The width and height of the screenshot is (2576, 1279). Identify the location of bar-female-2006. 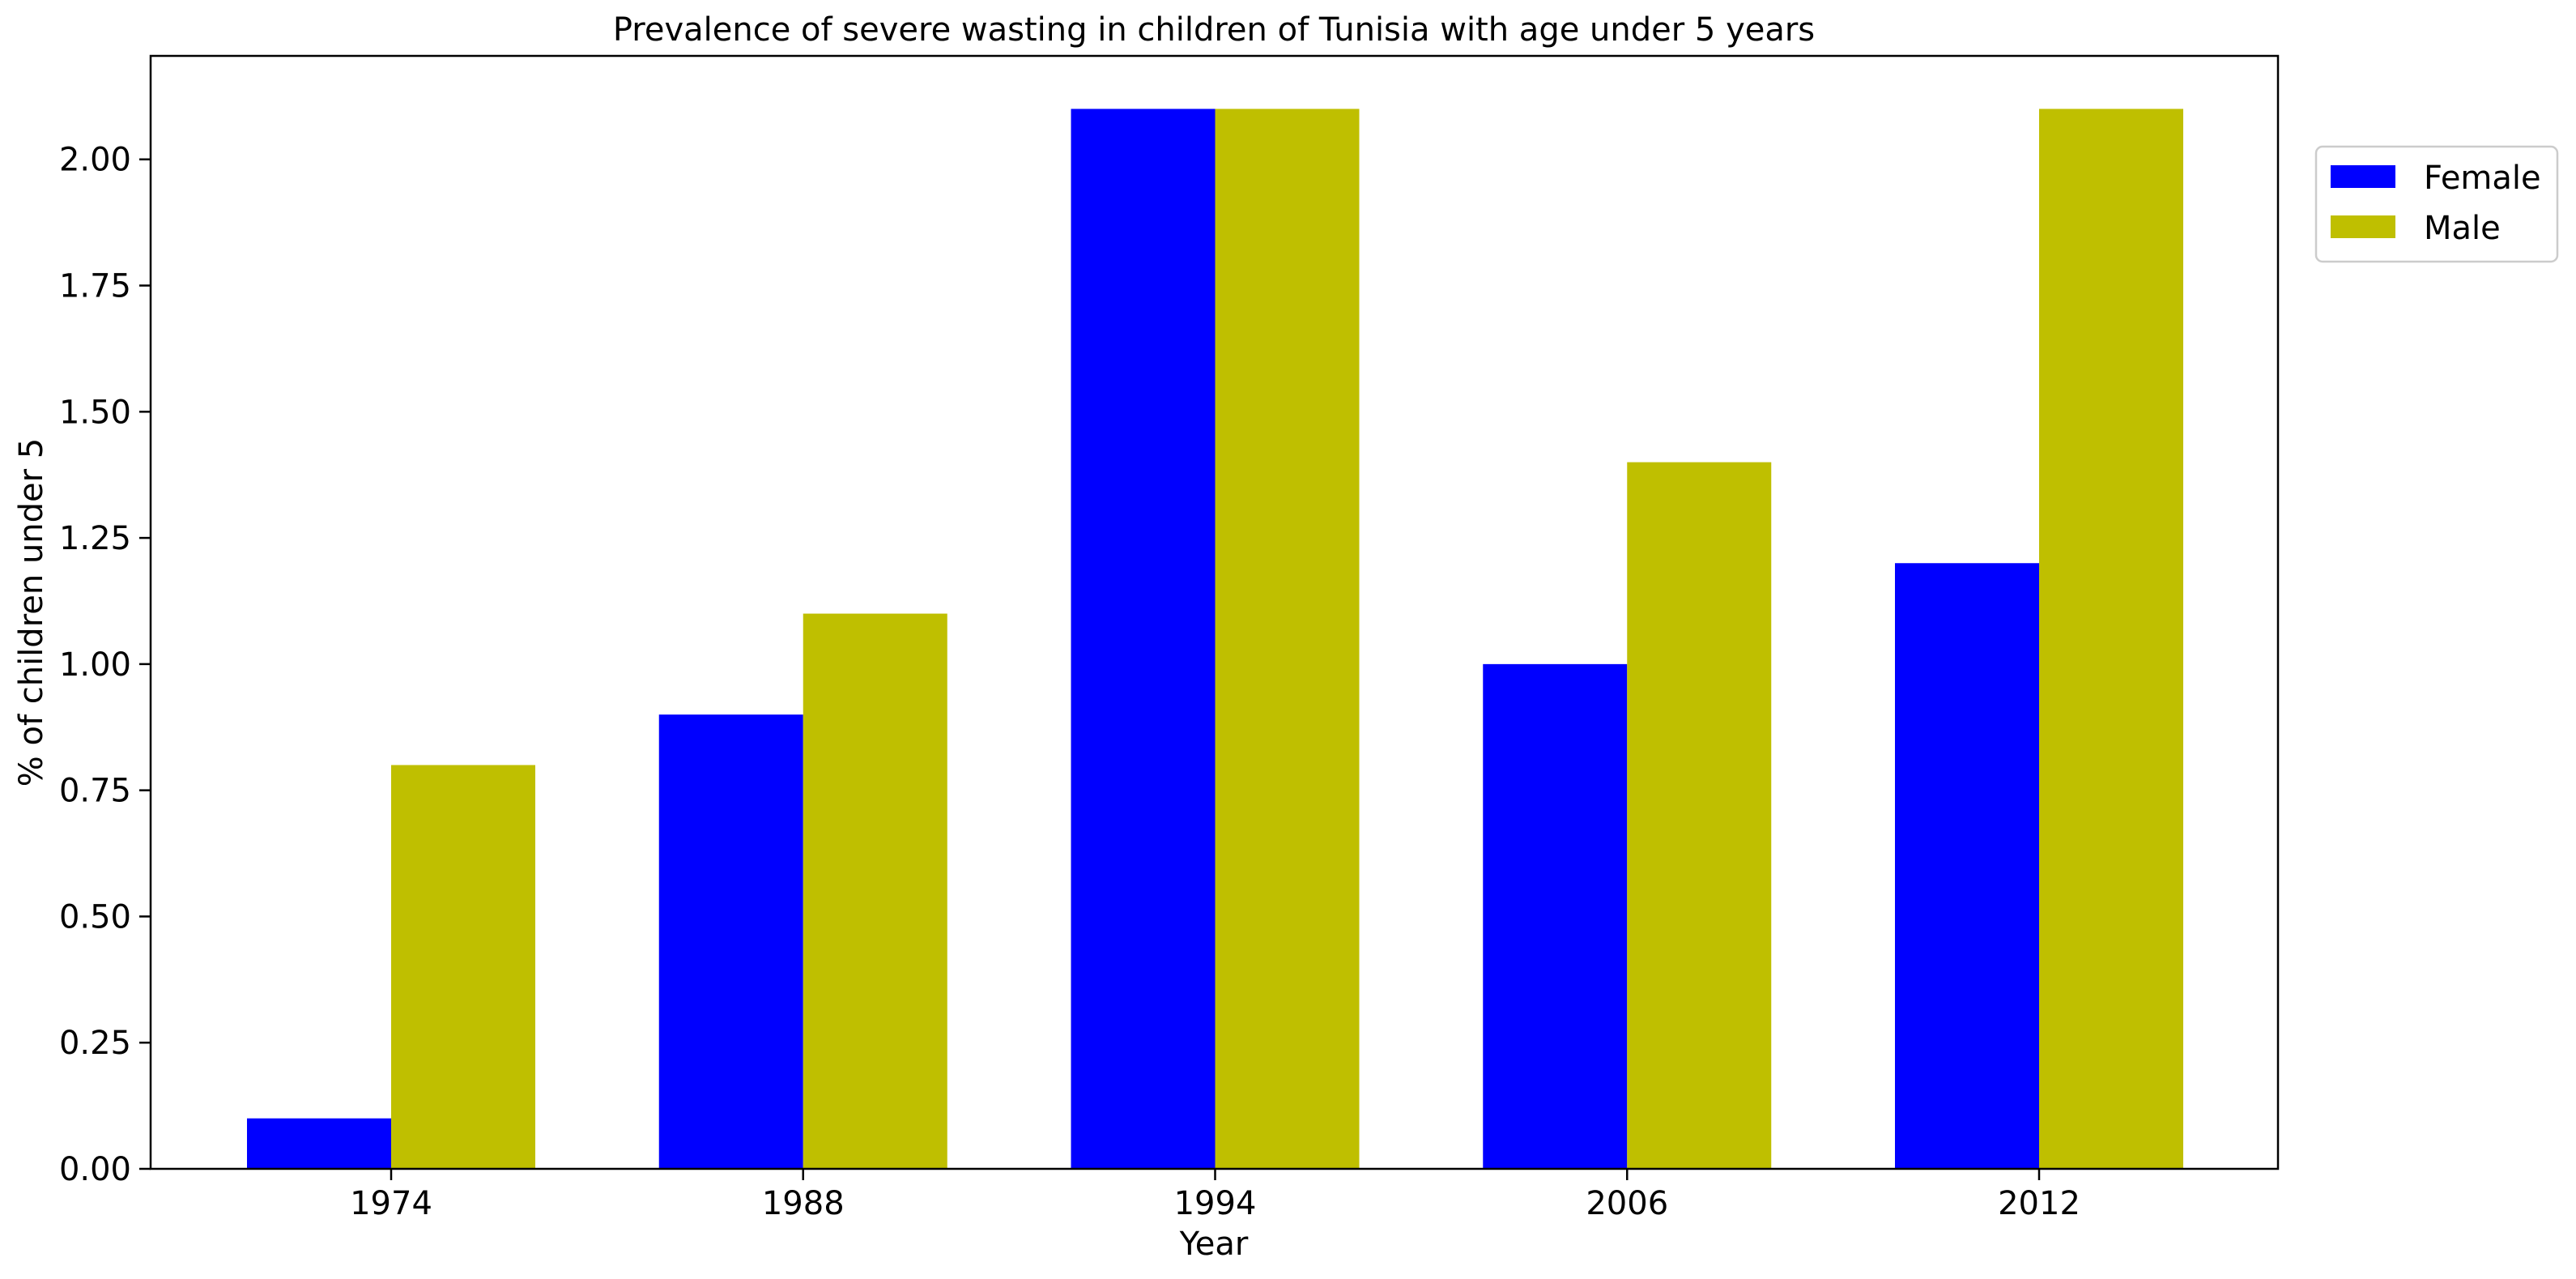
(1555, 916).